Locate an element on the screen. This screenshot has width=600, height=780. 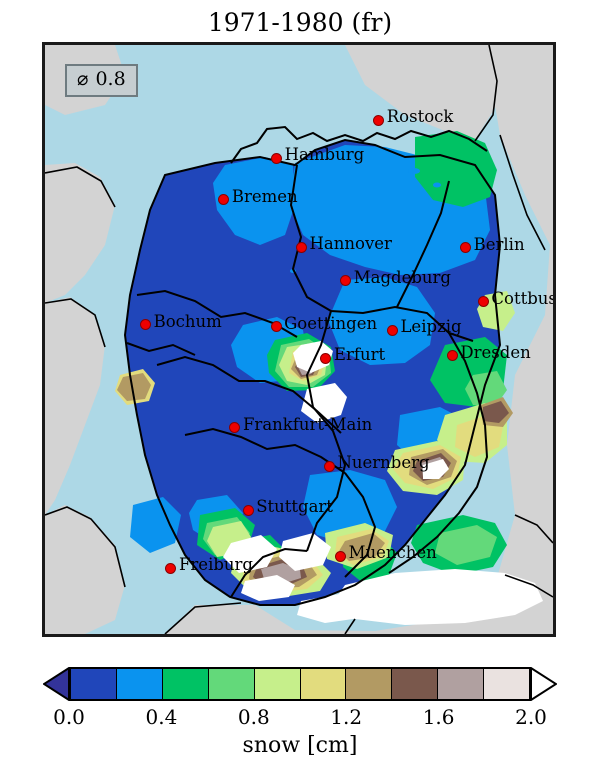
mean-value-box: ⌀ 0.8 is located at coordinates (101, 80).